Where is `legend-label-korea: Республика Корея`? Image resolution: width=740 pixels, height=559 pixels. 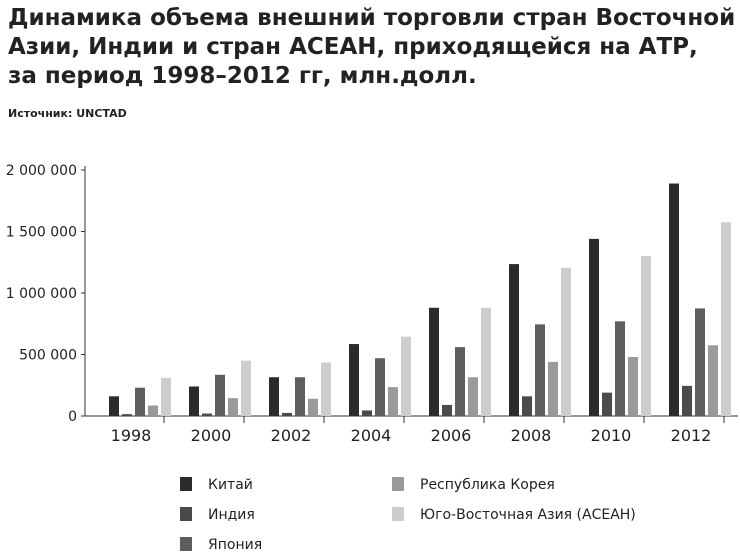
legend-label-korea: Республика Корея is located at coordinates (487, 485).